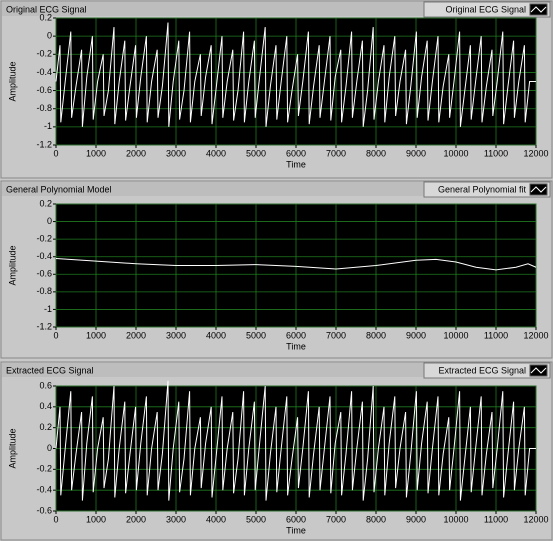 This screenshot has width=553, height=541. I want to click on chart-title: Original ECG Signal, so click(46, 9).